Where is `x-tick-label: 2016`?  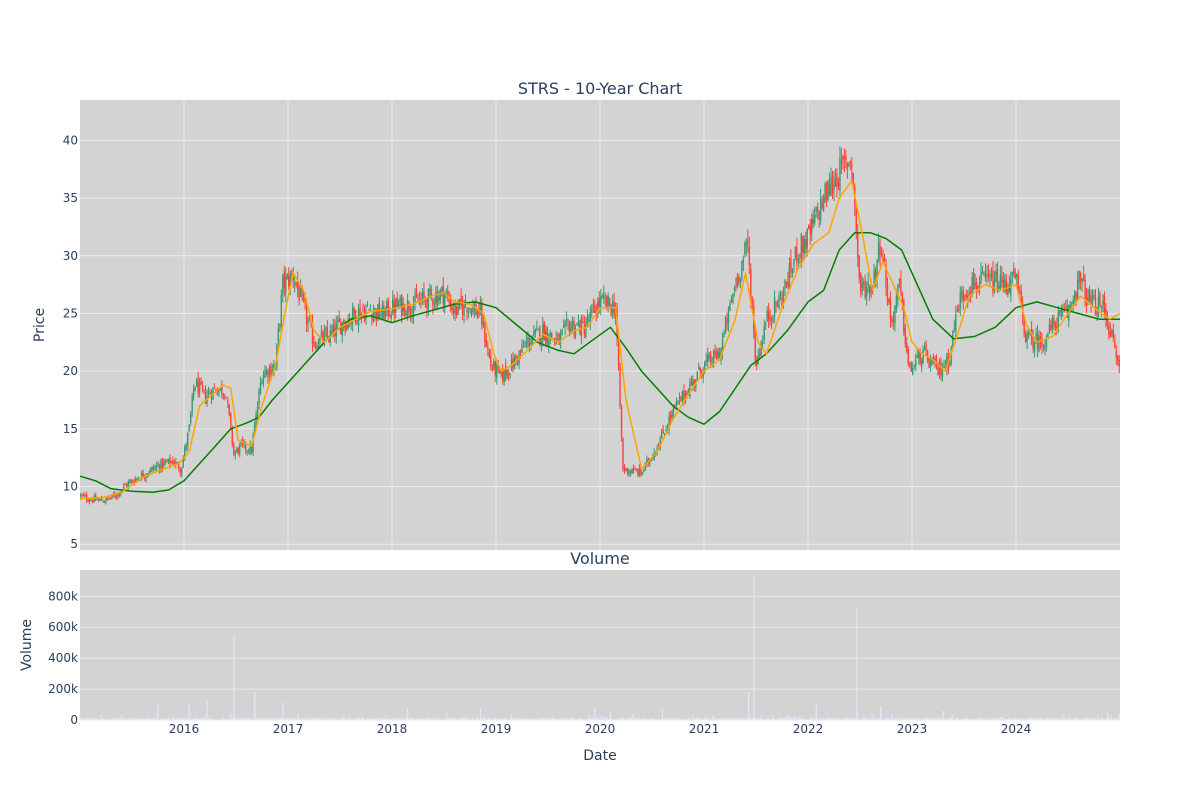 x-tick-label: 2016 is located at coordinates (184, 729).